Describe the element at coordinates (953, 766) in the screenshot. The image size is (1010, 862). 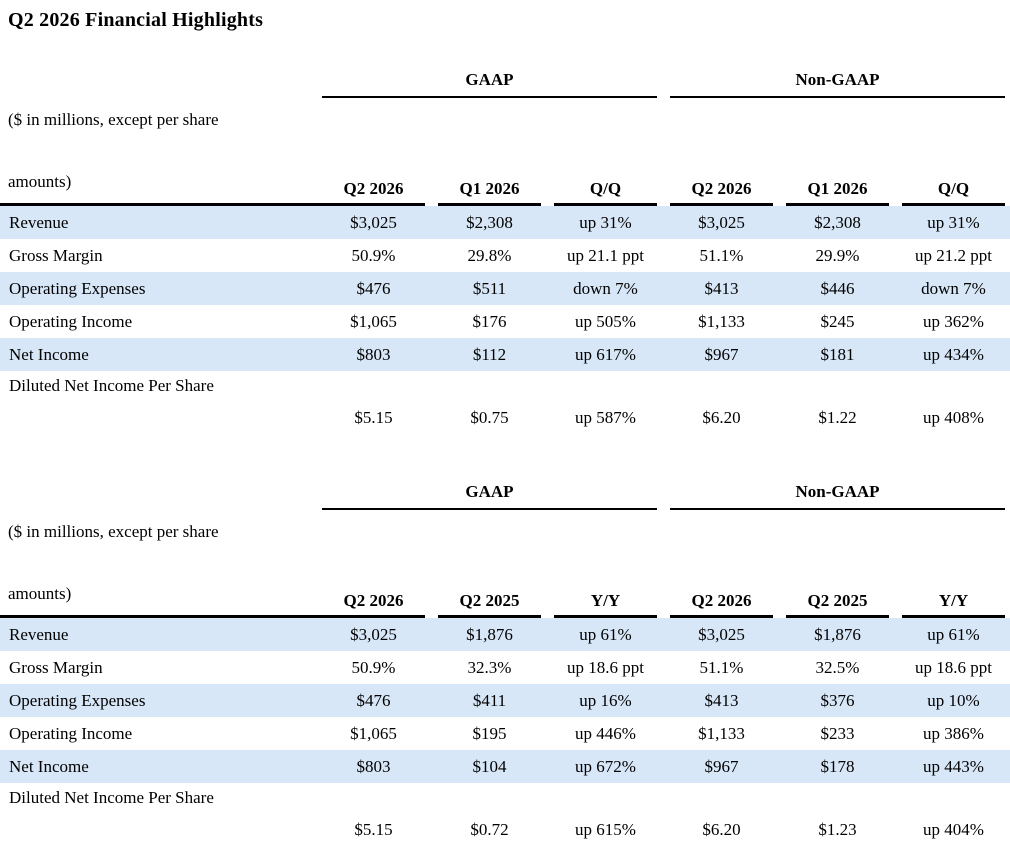
I see `cell-value: up 443%` at that location.